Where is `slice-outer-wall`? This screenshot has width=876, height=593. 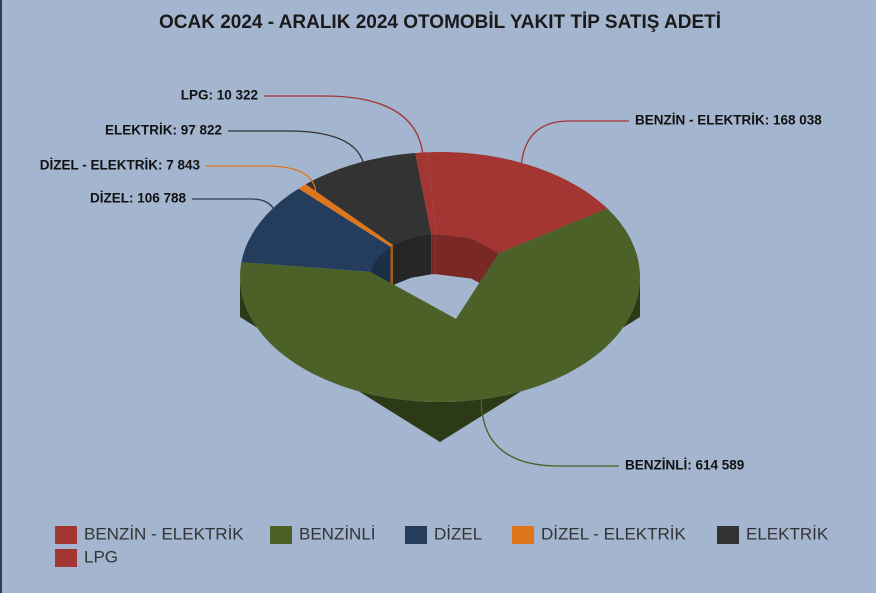 slice-outer-wall is located at coordinates (440, 359).